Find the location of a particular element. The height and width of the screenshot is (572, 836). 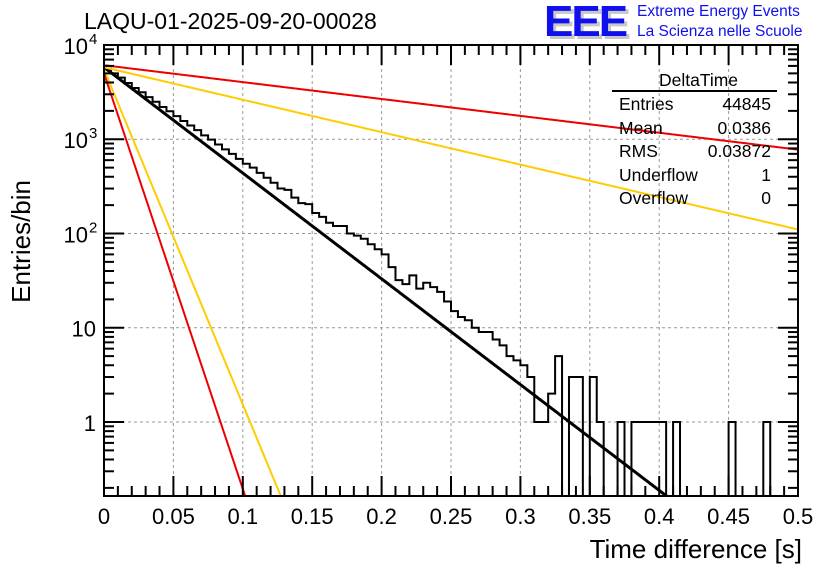

x-tick-label: 0.15 is located at coordinates (312, 516).